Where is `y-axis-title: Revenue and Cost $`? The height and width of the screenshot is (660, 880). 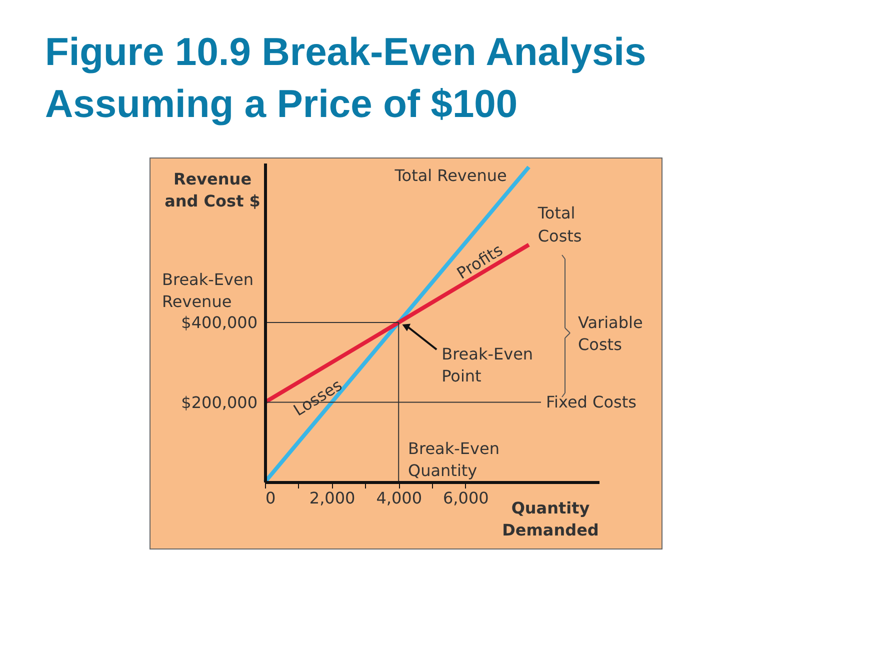
y-axis-title: Revenue and Cost $ is located at coordinates (212, 190).